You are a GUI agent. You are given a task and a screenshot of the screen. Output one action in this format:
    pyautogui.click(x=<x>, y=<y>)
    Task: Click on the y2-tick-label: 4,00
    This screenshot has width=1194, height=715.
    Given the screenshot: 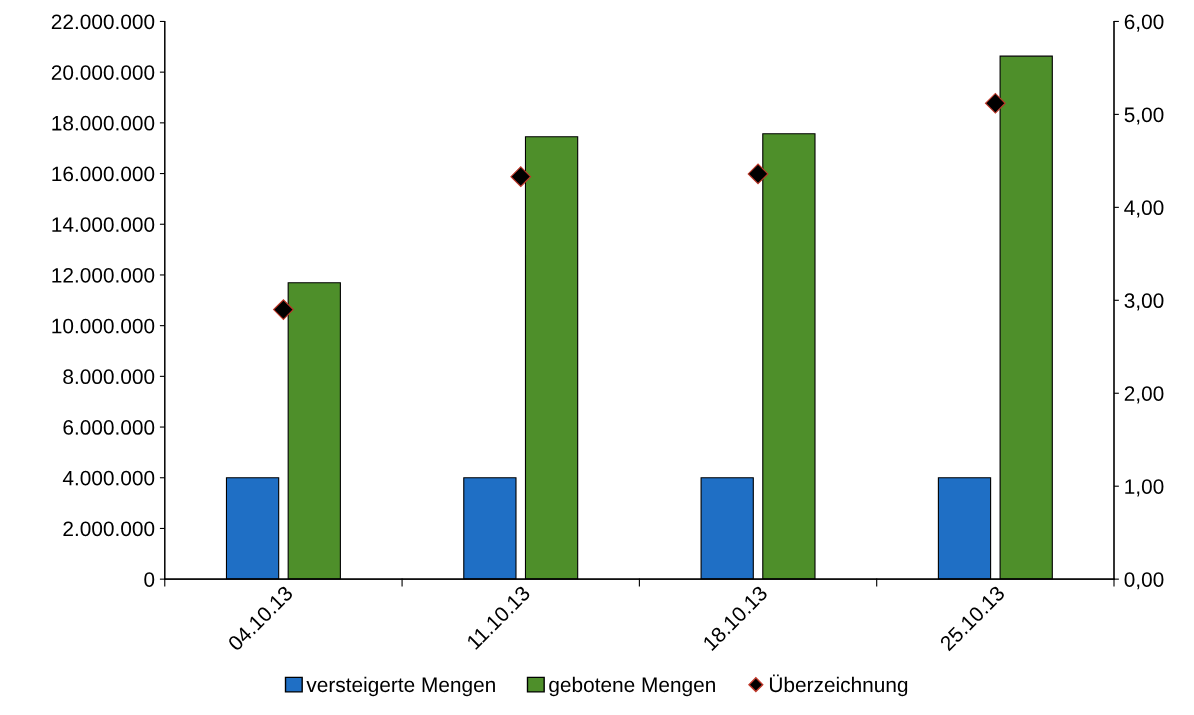 What is the action you would take?
    pyautogui.click(x=1144, y=209)
    